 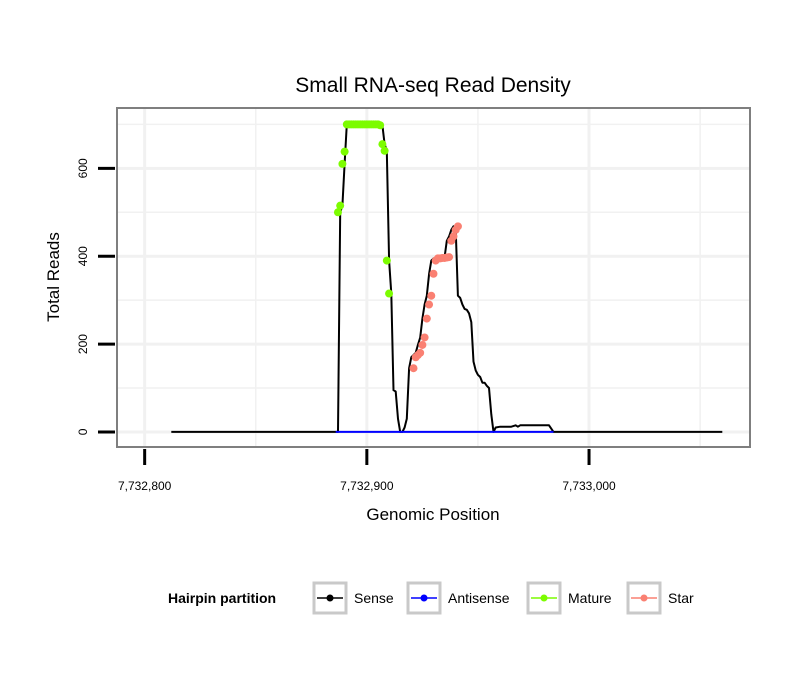 I want to click on x-tick-label: 7,733,000, so click(x=589, y=486).